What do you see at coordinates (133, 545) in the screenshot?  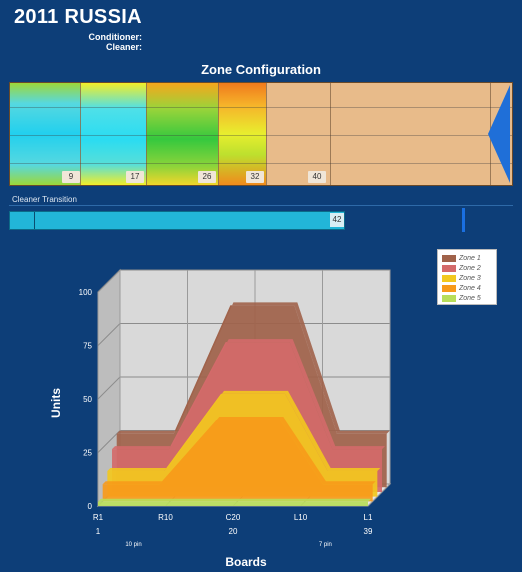 I see `pin-note-label: 10 pin` at bounding box center [133, 545].